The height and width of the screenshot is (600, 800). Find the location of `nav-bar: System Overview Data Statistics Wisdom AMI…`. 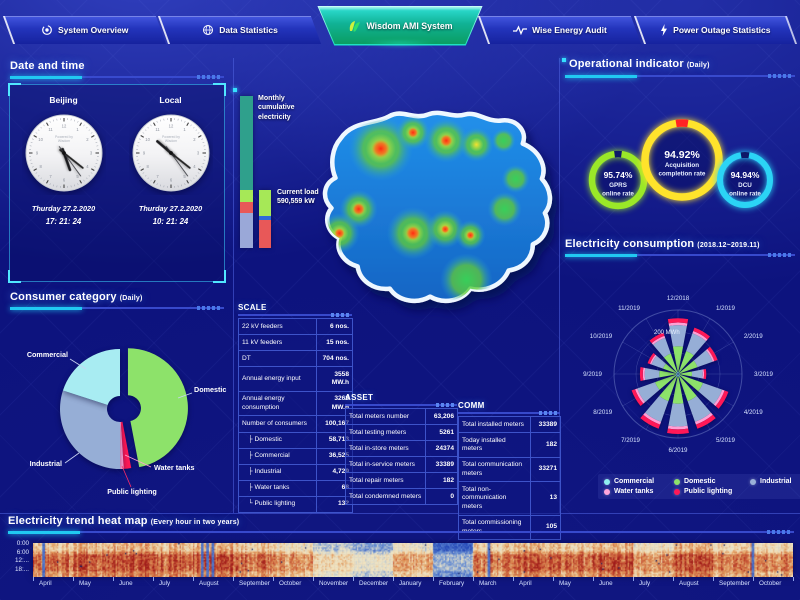

nav-bar: System Overview Data Statistics Wisdom AMI… is located at coordinates (400, 25).